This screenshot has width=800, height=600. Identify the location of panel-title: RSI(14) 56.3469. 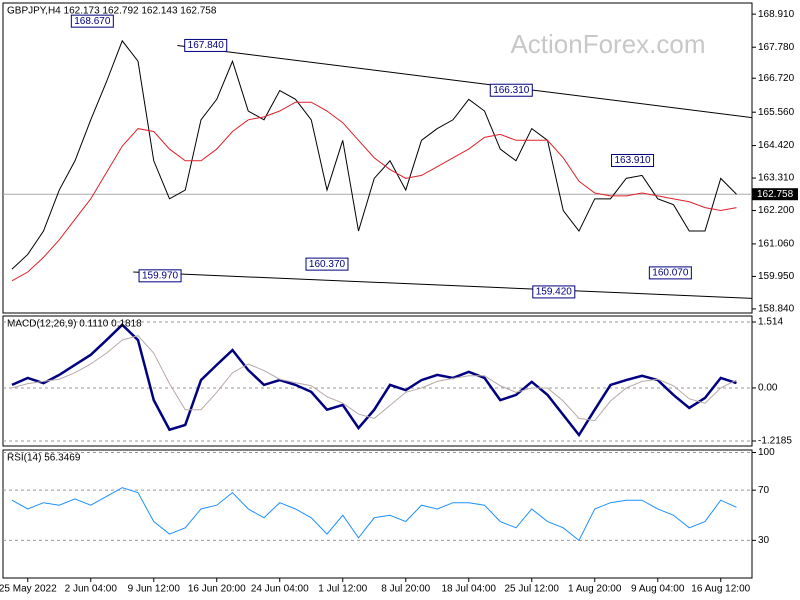
(44, 458).